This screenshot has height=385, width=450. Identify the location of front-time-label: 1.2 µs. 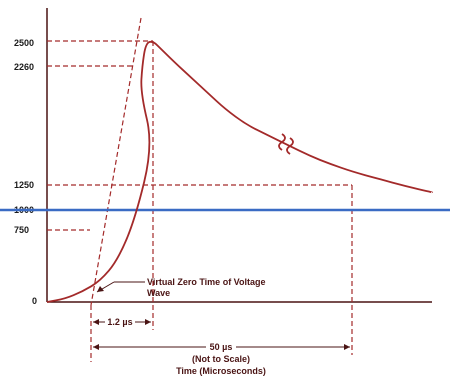
(119, 322).